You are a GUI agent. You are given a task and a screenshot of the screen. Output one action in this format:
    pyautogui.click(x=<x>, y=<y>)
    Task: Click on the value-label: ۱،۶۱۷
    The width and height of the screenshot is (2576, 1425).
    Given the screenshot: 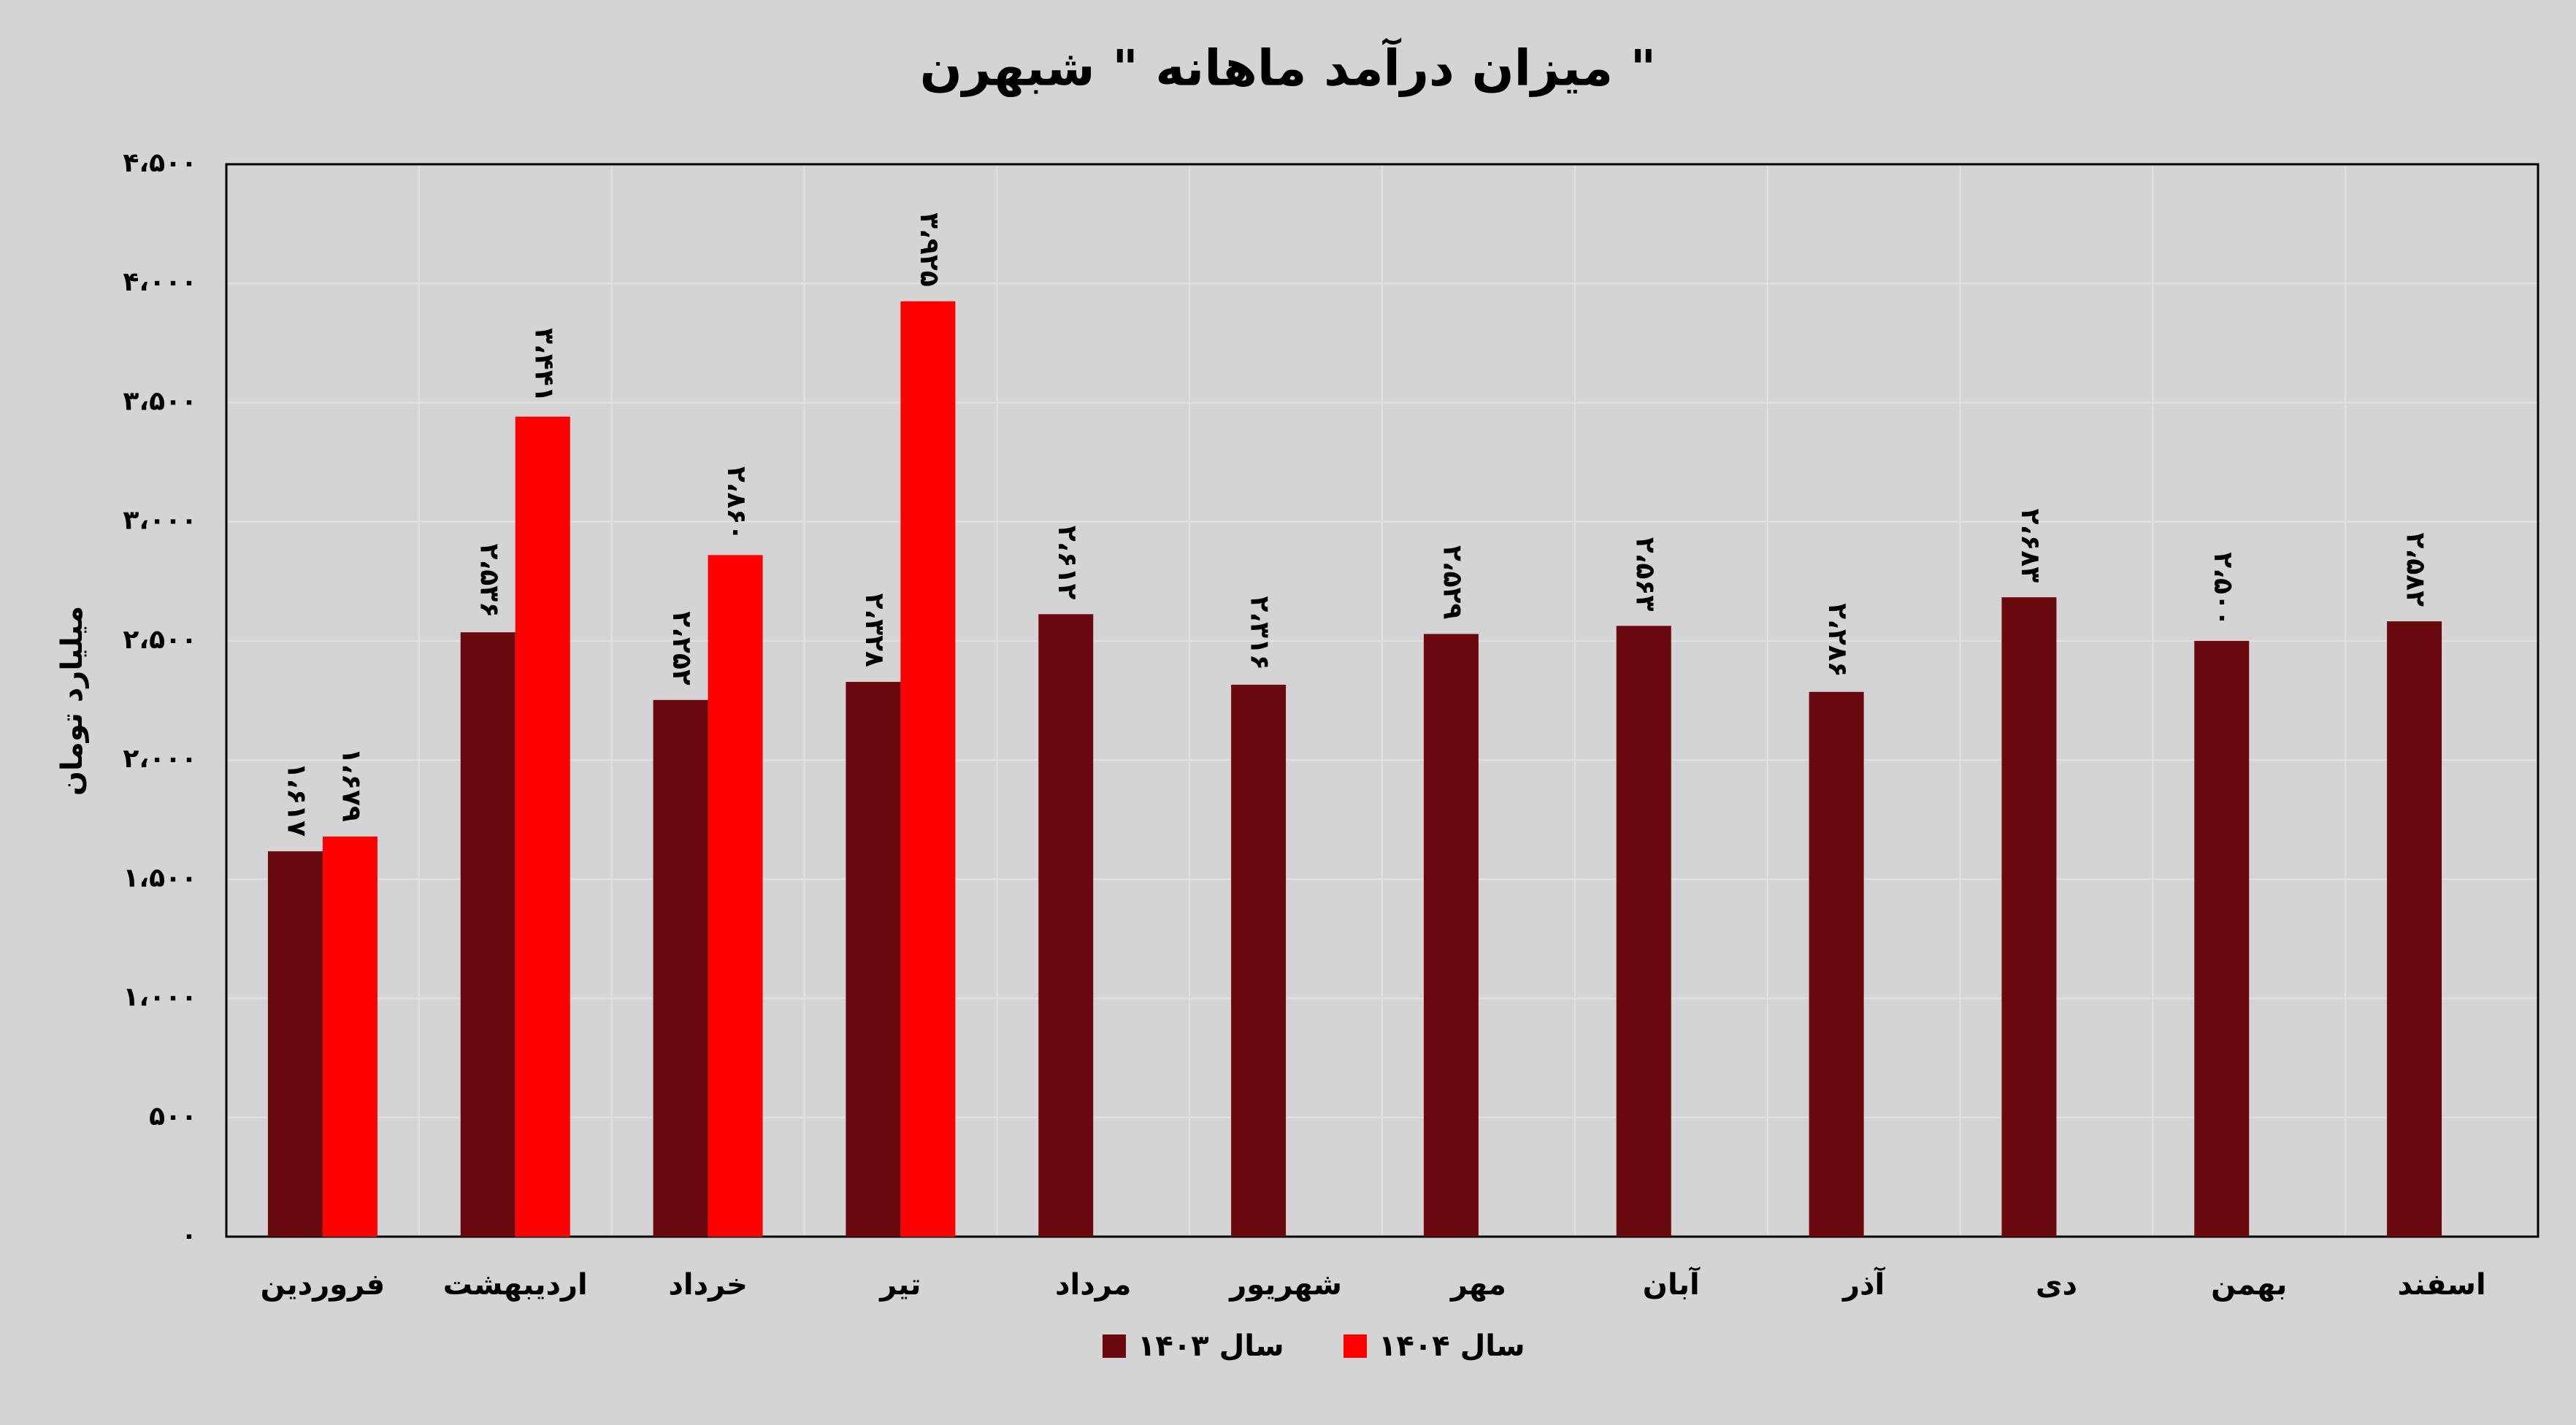 What is the action you would take?
    pyautogui.click(x=296, y=800)
    